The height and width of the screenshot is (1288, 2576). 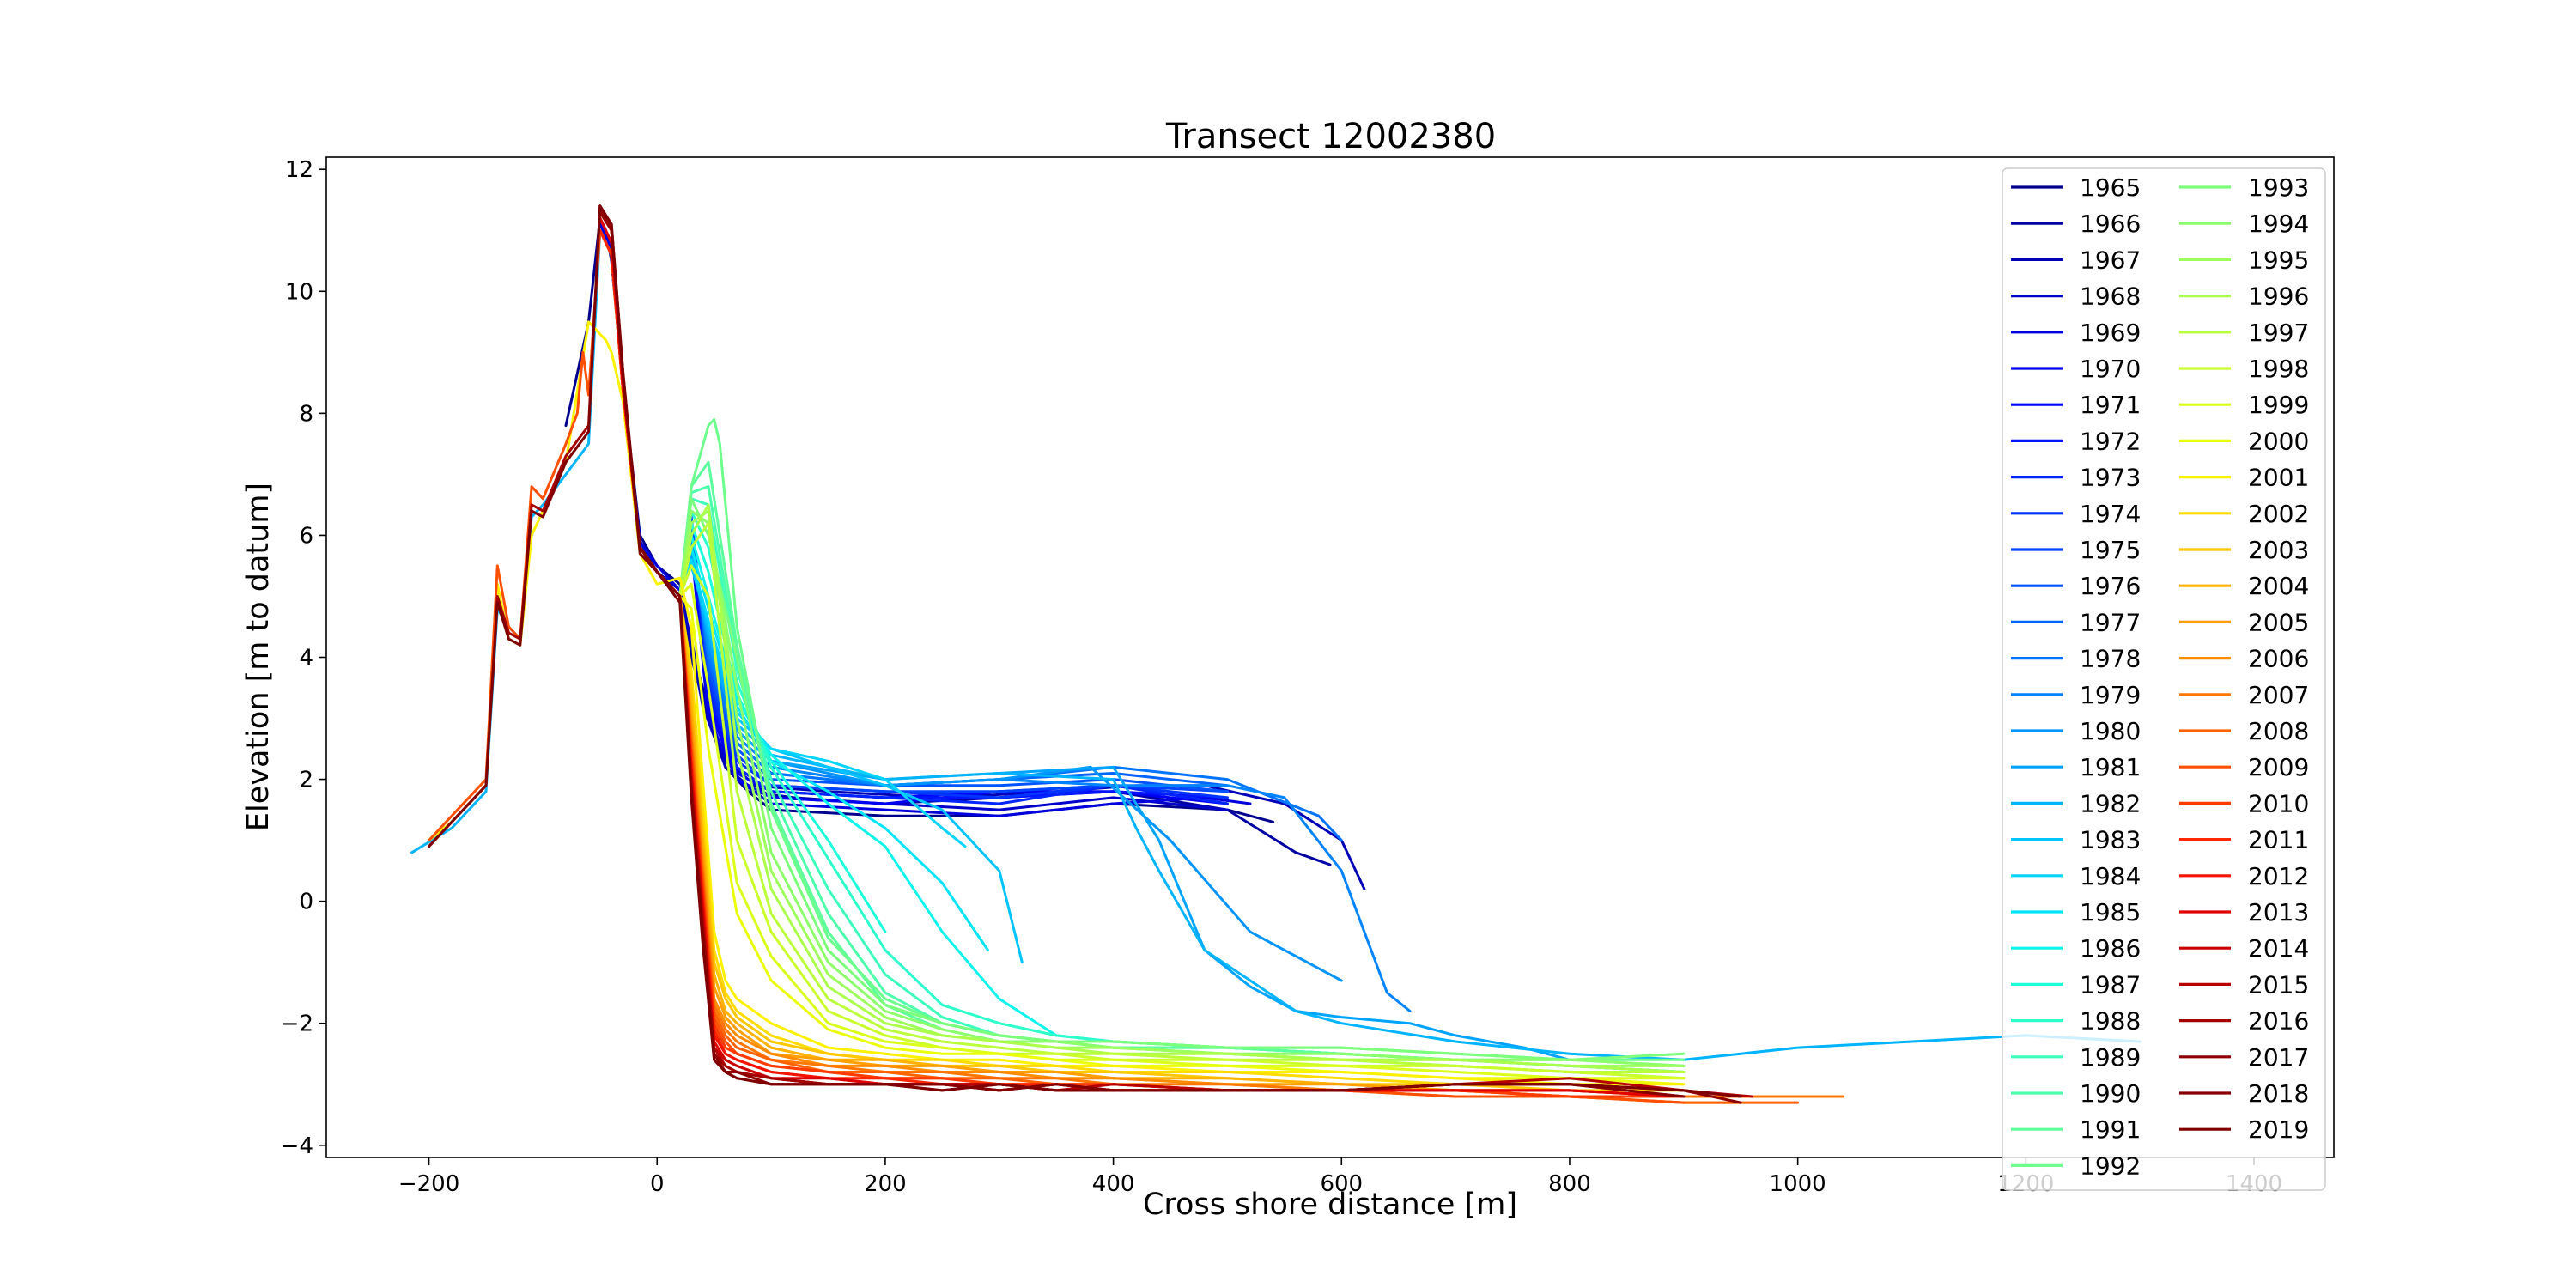 I want to click on legend-label-1982: 1982, so click(x=2111, y=803).